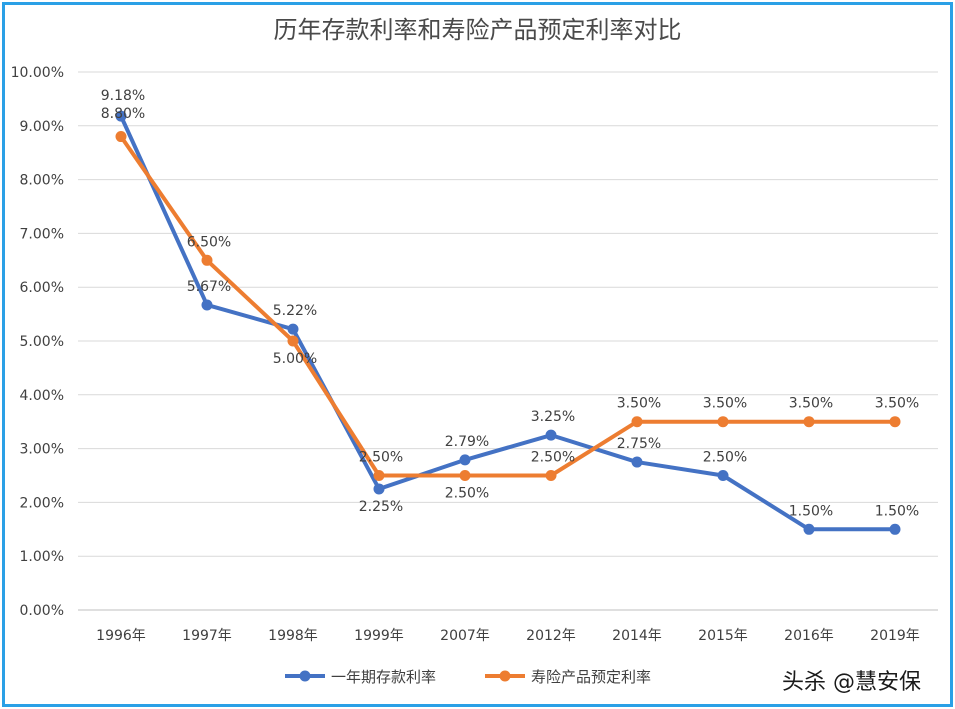 This screenshot has height=709, width=955. What do you see at coordinates (42, 234) in the screenshot?
I see `y-tick-label: 7.00%` at bounding box center [42, 234].